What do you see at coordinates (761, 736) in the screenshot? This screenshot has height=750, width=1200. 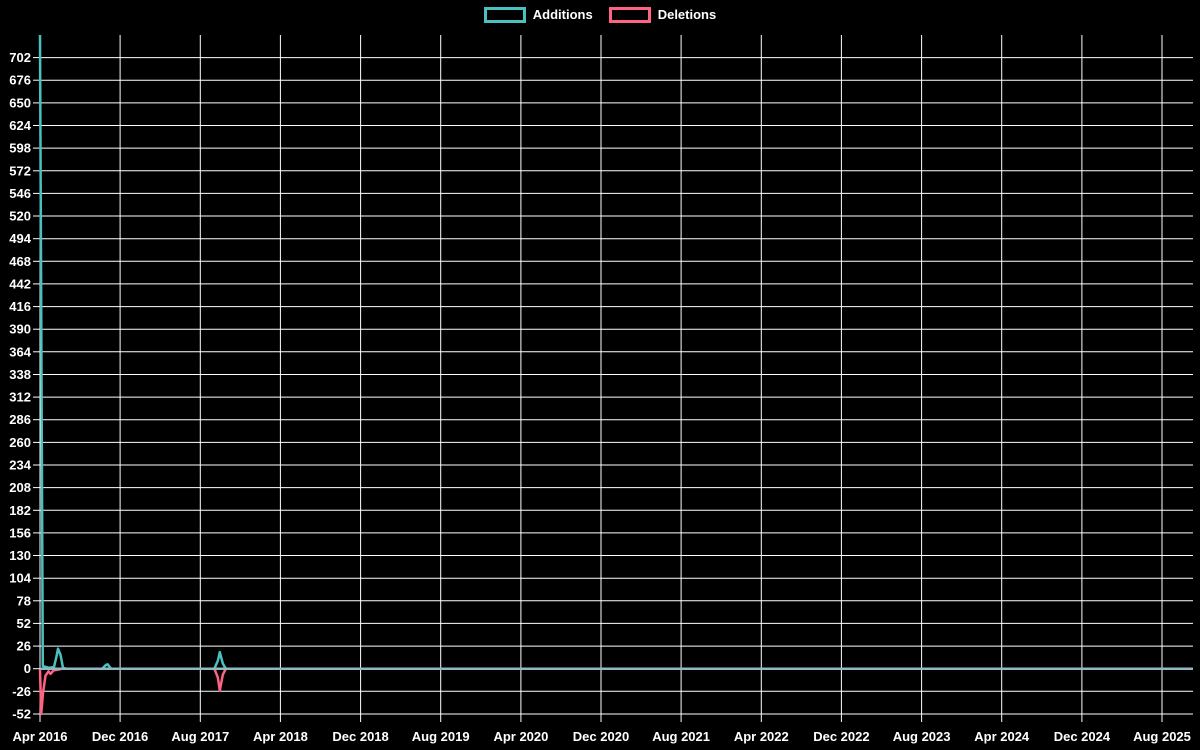 I see `x-tick-label: Apr 2022` at bounding box center [761, 736].